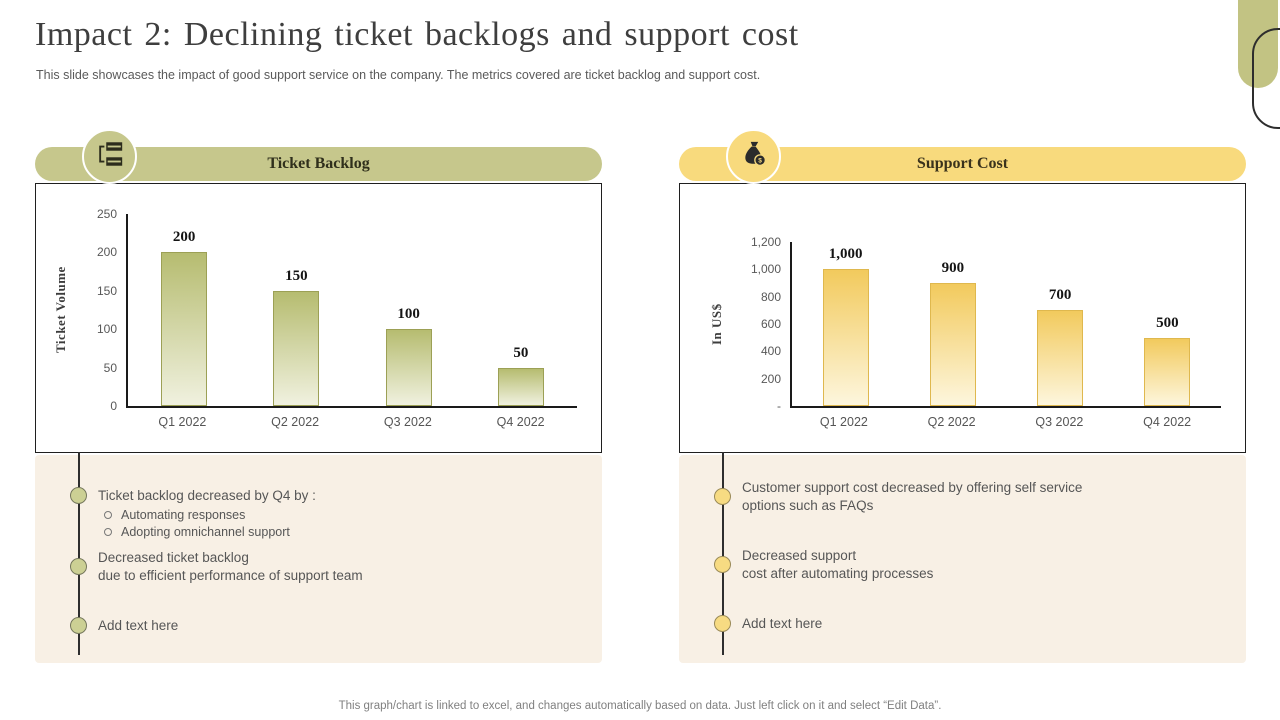 This screenshot has height=720, width=1280. What do you see at coordinates (296, 275) in the screenshot?
I see `bar-value-label: 150` at bounding box center [296, 275].